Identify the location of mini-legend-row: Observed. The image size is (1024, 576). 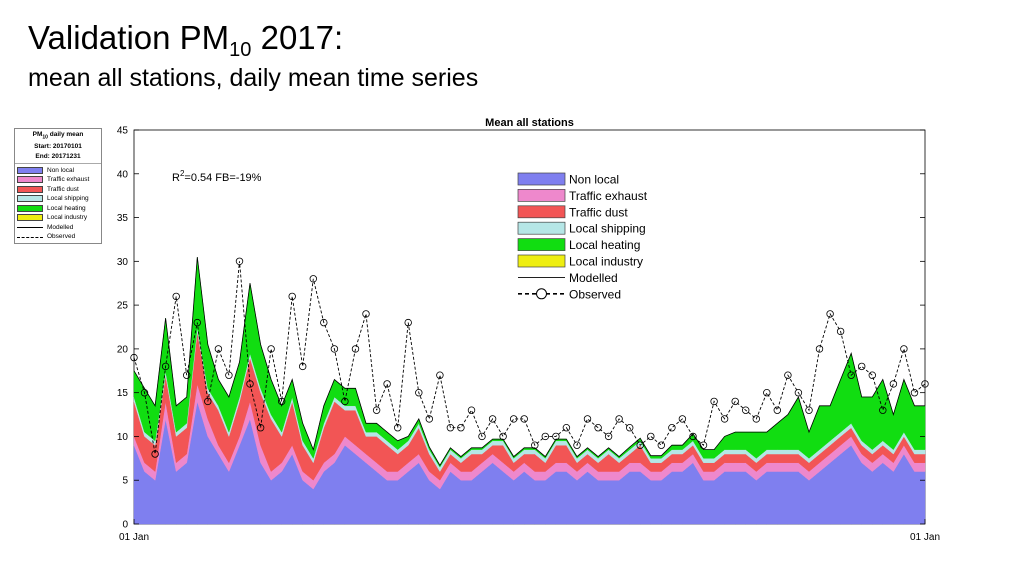
(58, 237).